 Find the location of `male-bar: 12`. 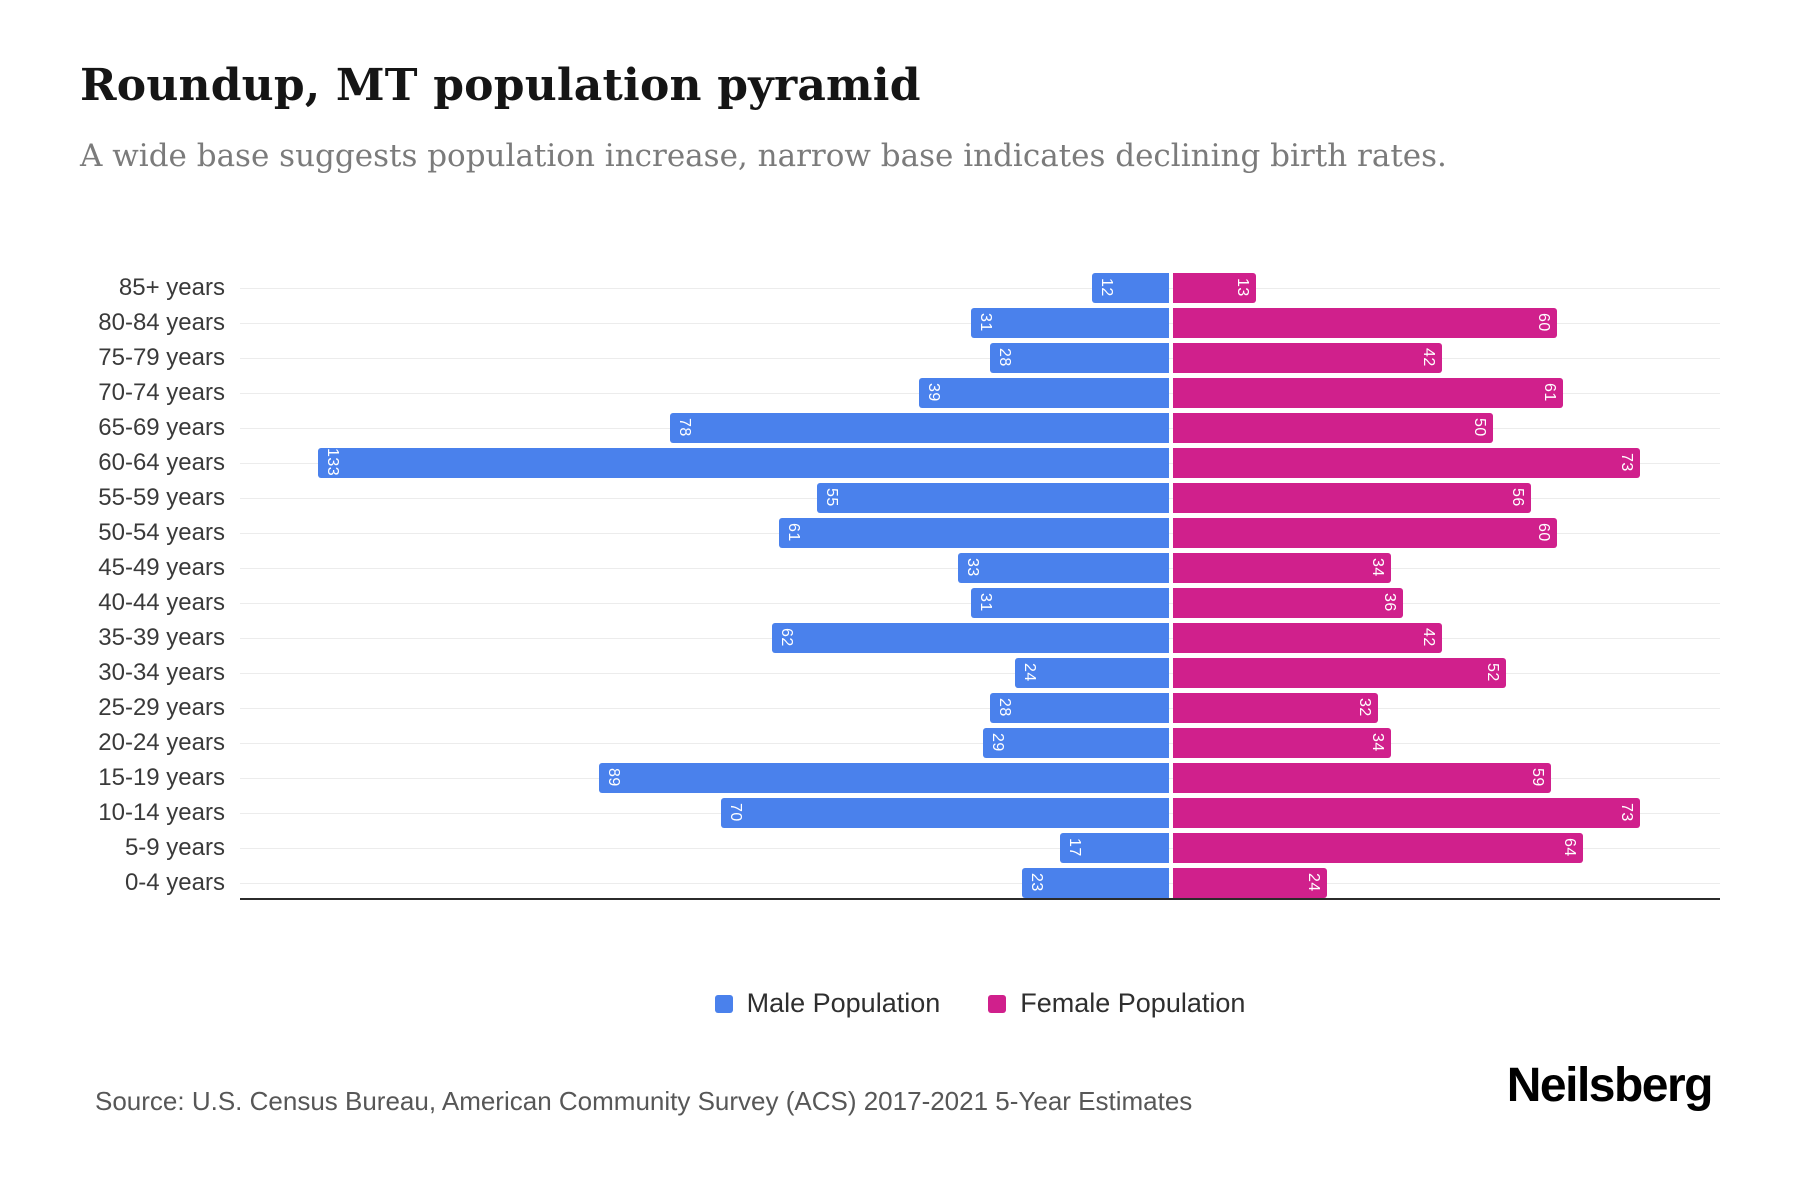

male-bar: 12 is located at coordinates (1130, 287).